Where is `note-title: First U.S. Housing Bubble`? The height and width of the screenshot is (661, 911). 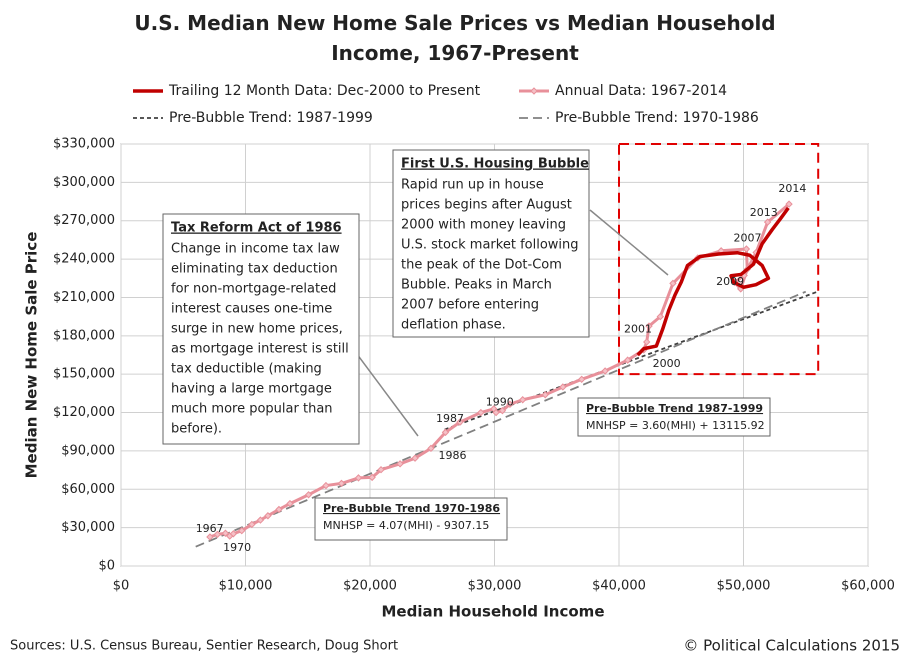 note-title: First U.S. Housing Bubble is located at coordinates (495, 164).